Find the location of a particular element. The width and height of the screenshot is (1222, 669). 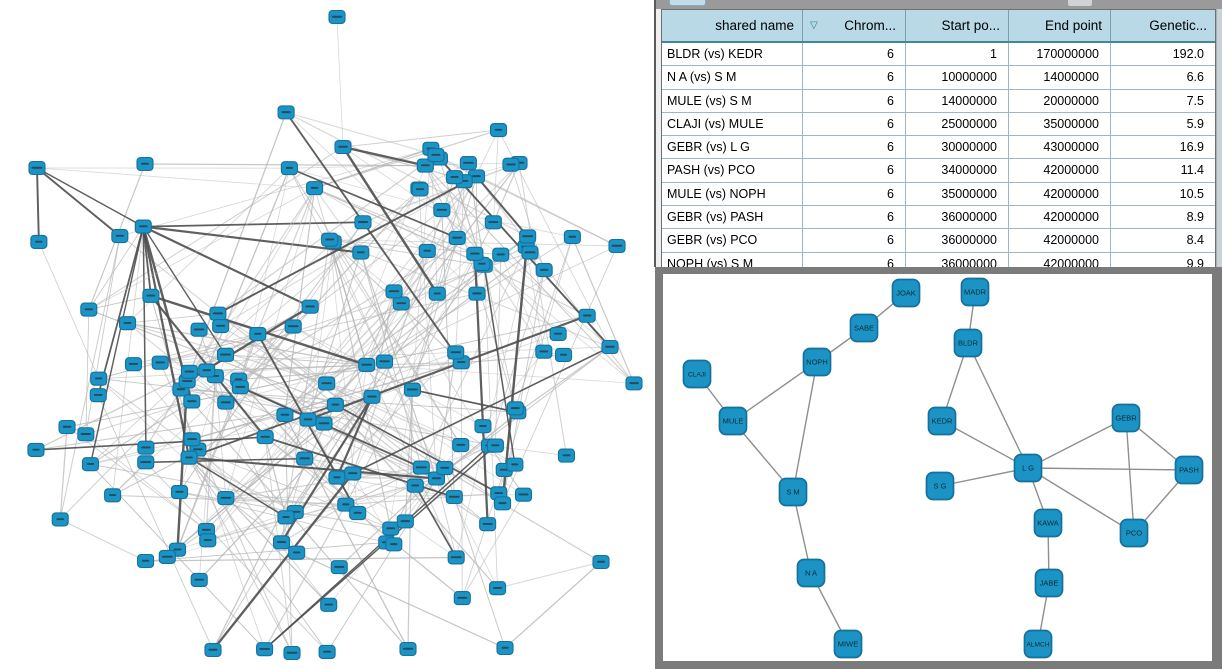

network-node-MULE: MULE is located at coordinates (733, 421).